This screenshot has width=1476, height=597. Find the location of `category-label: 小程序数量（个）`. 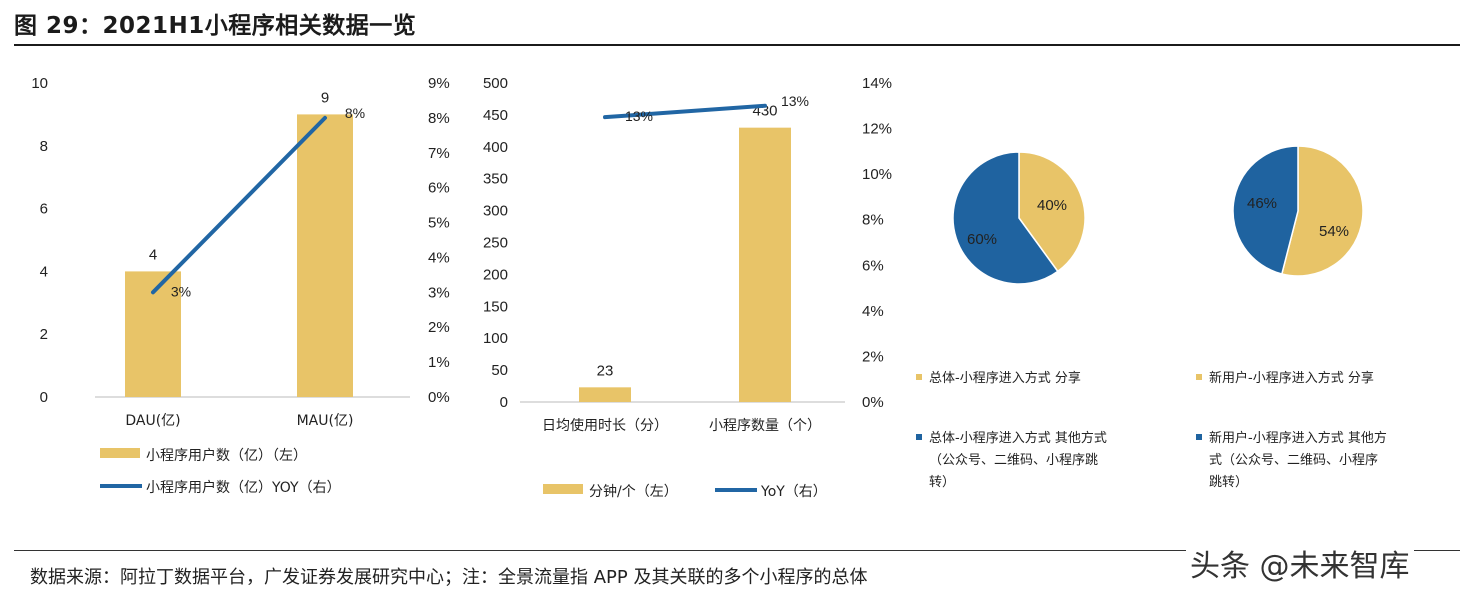

category-label: 小程序数量（个） is located at coordinates (765, 426).